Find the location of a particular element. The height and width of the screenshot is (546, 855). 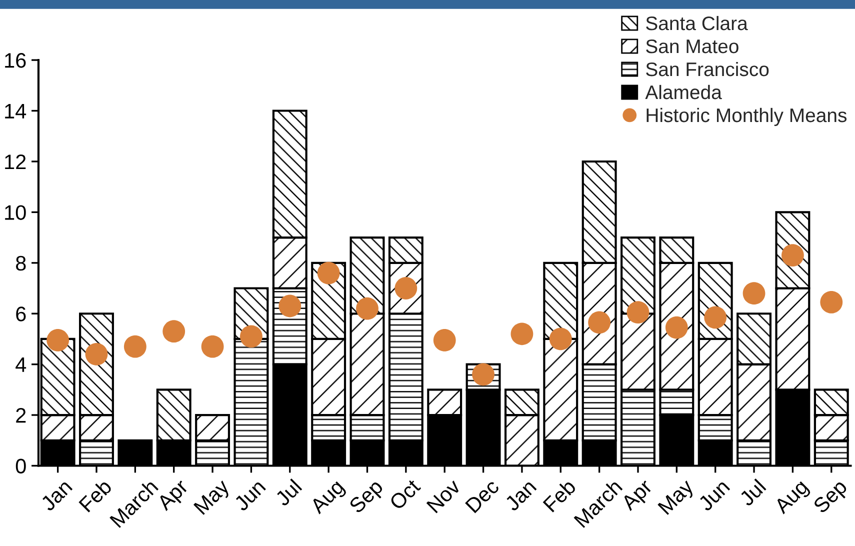

legend-label: San Mateo is located at coordinates (692, 46).